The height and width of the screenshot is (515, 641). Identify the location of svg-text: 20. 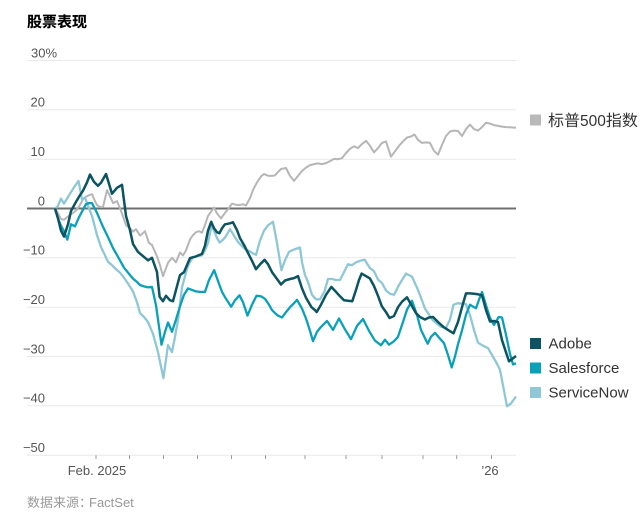
(38, 102).